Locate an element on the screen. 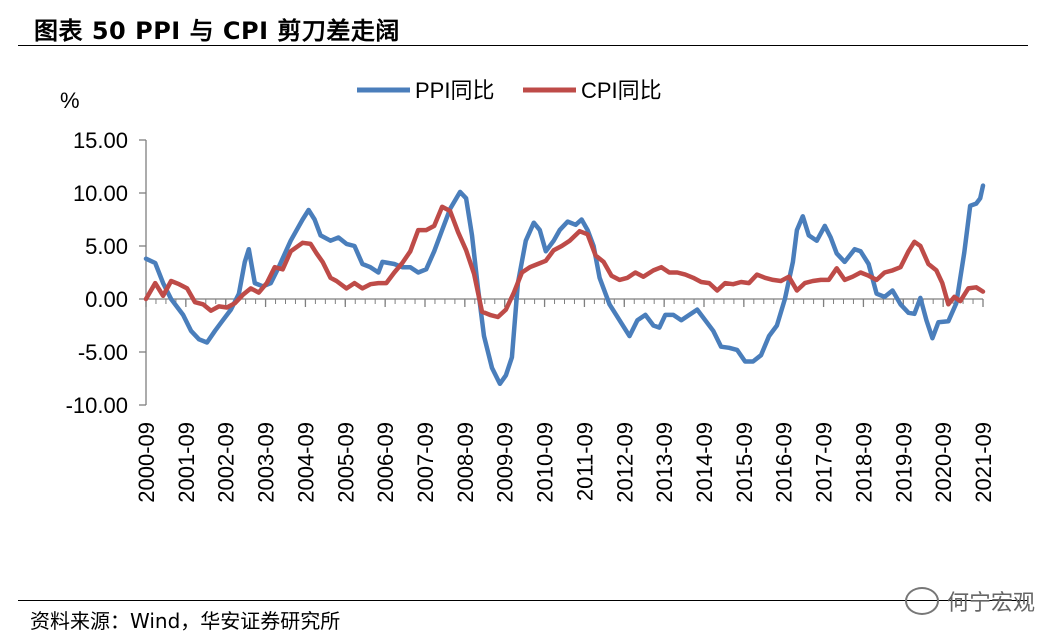 The image size is (1045, 644). x-tick-label: 2011-09 is located at coordinates (584, 461).